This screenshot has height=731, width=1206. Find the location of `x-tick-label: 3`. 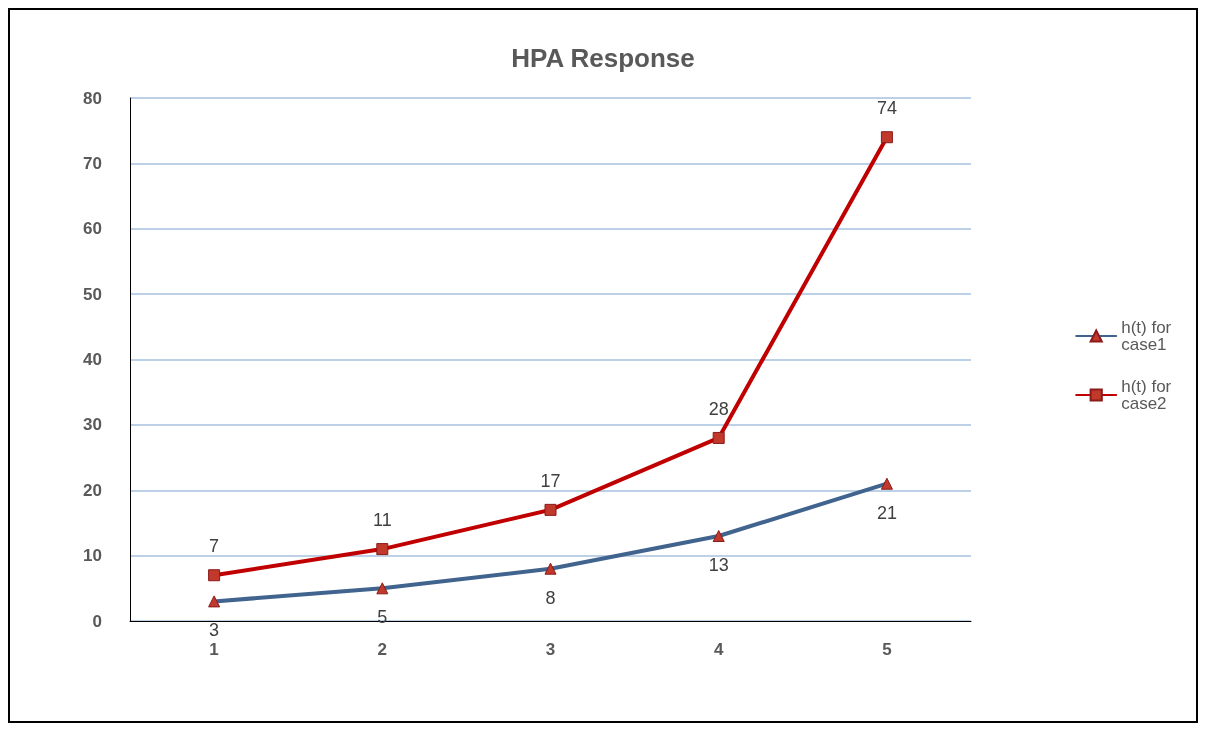

x-tick-label: 3 is located at coordinates (550, 649).